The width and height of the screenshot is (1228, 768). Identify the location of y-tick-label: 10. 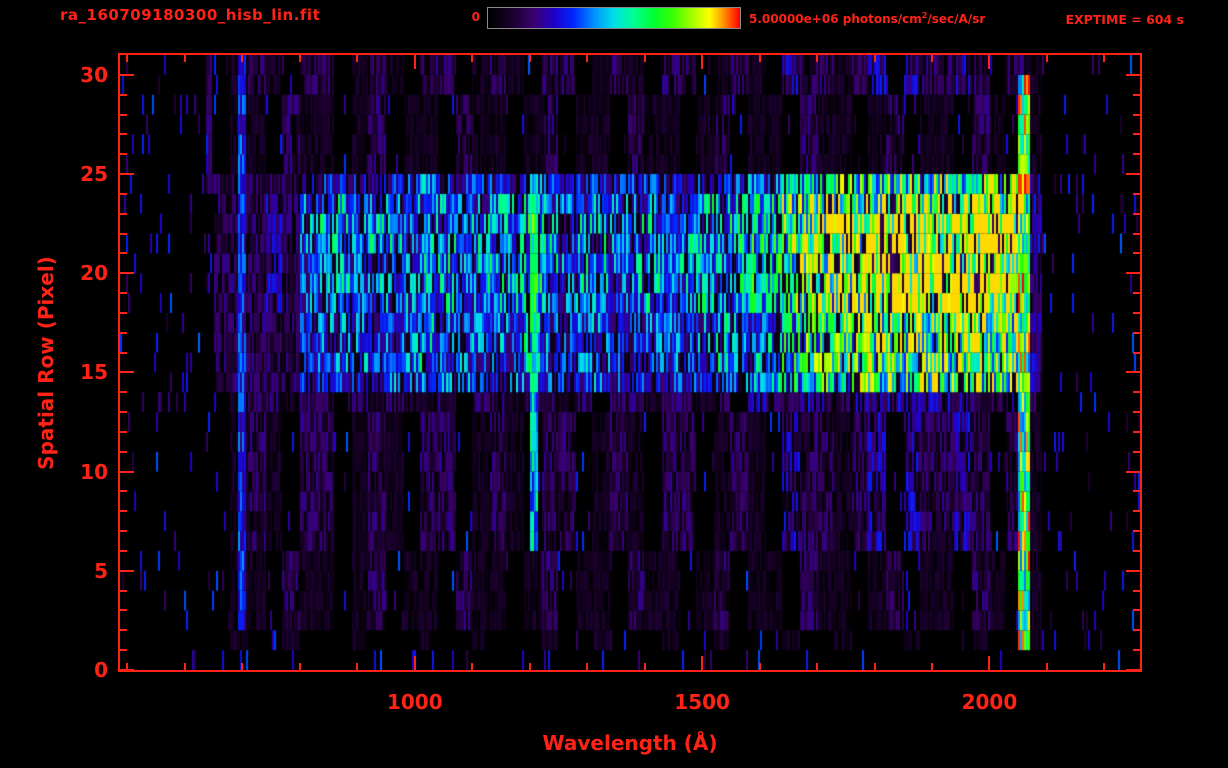
(94, 471).